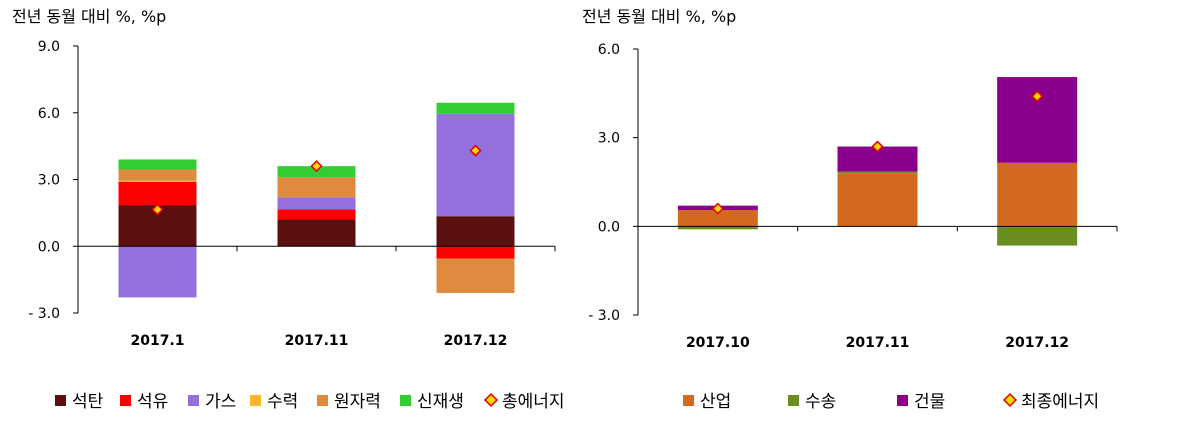  Describe the element at coordinates (609, 139) in the screenshot. I see `right-y-tick-label: 3.0` at that location.